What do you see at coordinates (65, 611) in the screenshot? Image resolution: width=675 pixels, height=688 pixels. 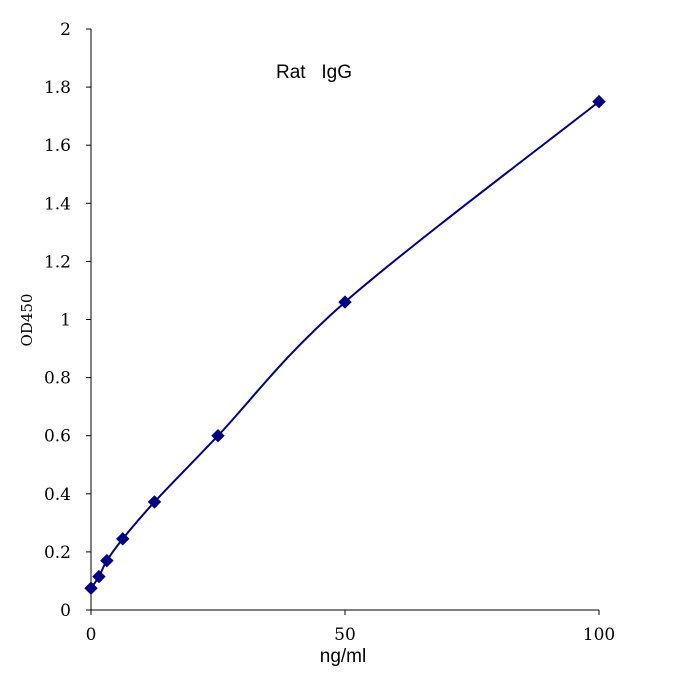 I see `y-tick-label: 0` at bounding box center [65, 611].